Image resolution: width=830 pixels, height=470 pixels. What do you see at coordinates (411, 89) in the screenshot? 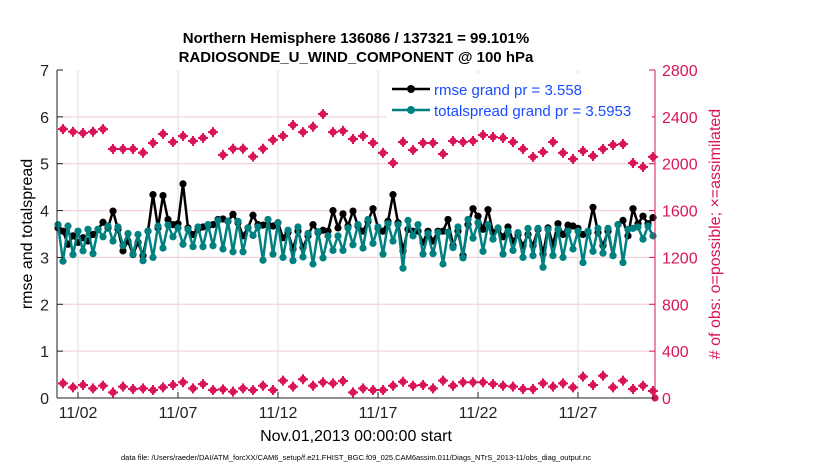
I see `legend-rmse-marker` at bounding box center [411, 89].